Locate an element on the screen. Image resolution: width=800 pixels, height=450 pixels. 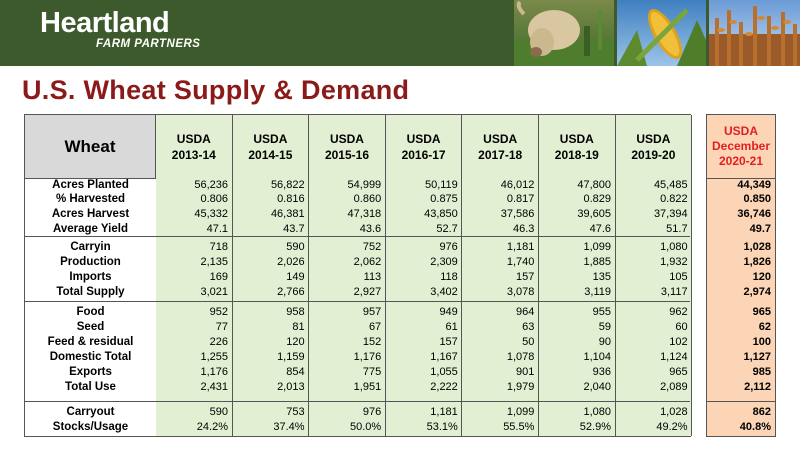
table-cell: 3,021 is located at coordinates (214, 292).